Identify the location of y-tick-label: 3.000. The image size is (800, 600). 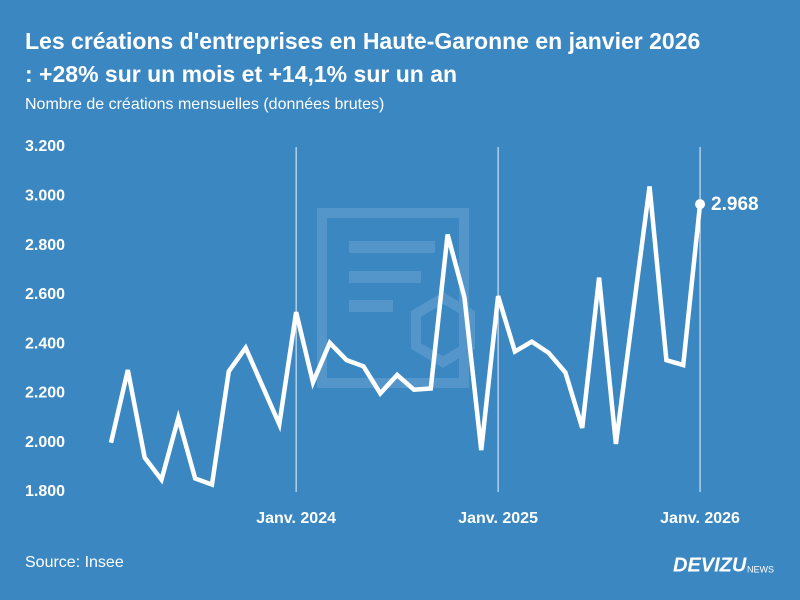
(45, 196).